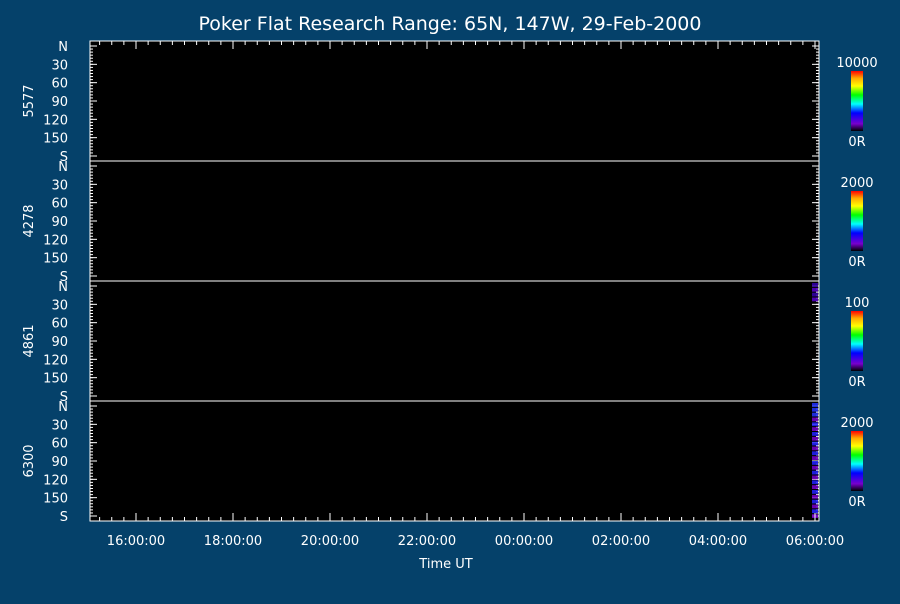 This screenshot has height=604, width=900. Describe the element at coordinates (330, 541) in the screenshot. I see `x-tick-label: 20:00:00` at that location.